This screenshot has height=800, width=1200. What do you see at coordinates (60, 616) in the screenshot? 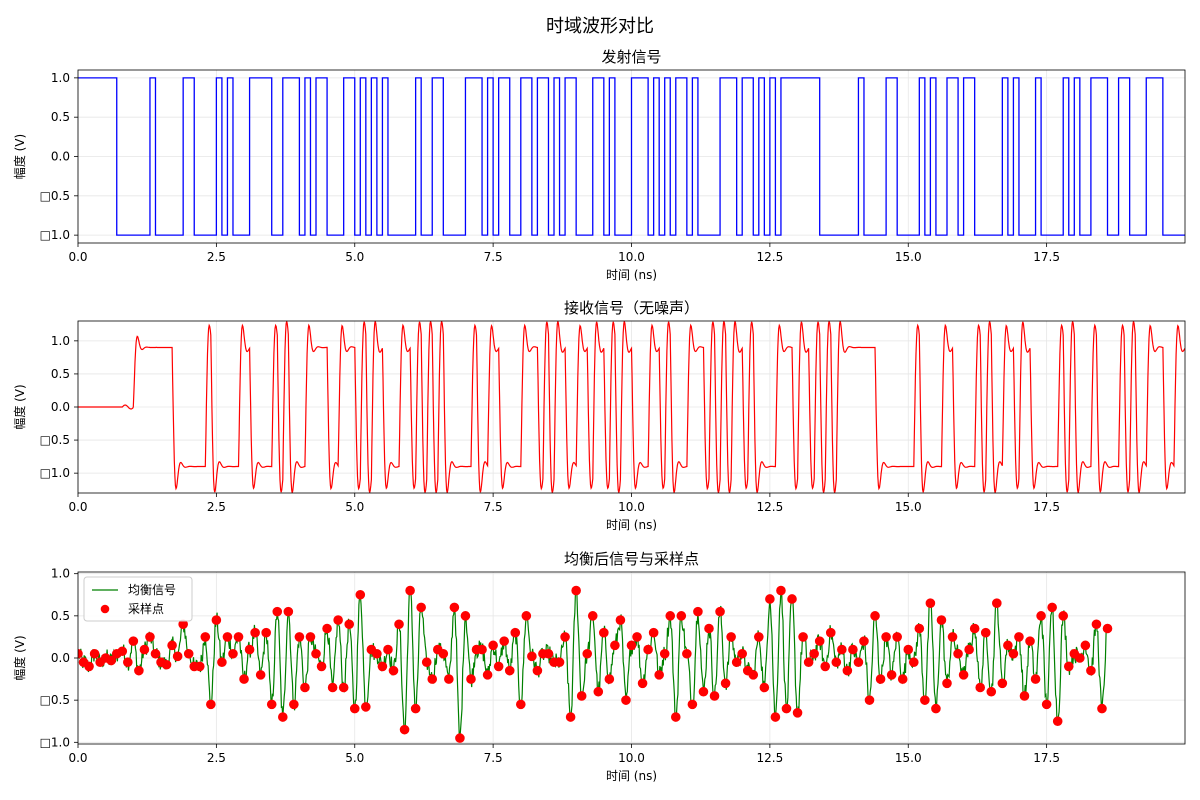
I see `y-tick-label: 0.5` at bounding box center [60, 616].